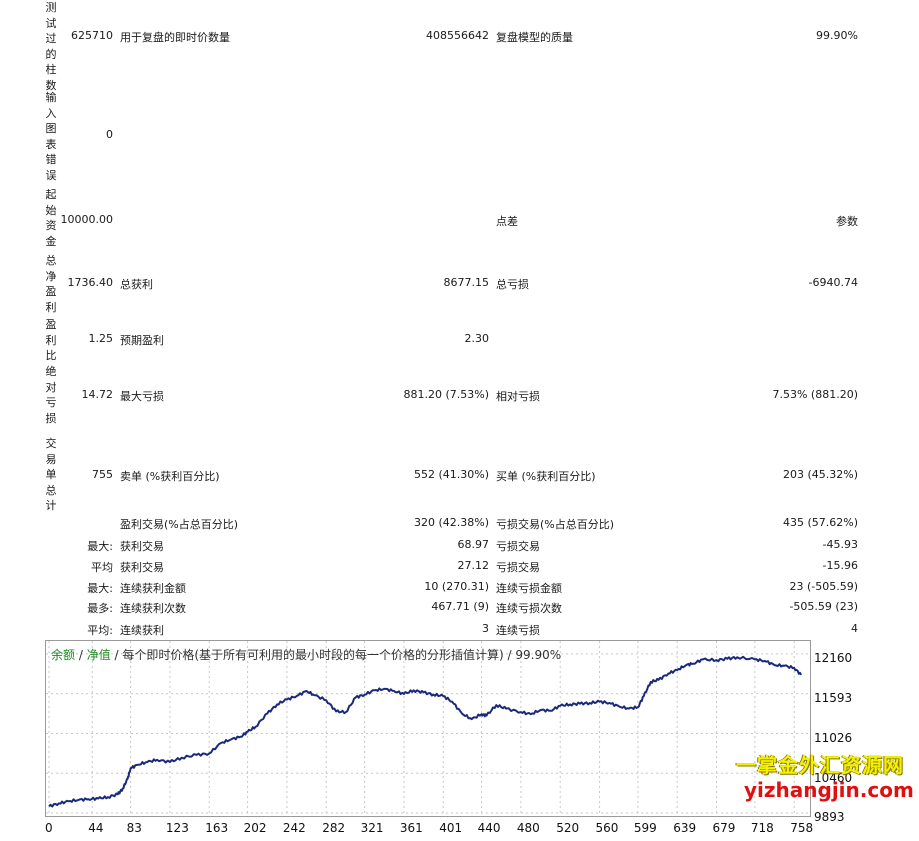  Describe the element at coordinates (555, 524) in the screenshot. I see `loss-trades-label: 亏损交易(%占总百分比)` at that location.